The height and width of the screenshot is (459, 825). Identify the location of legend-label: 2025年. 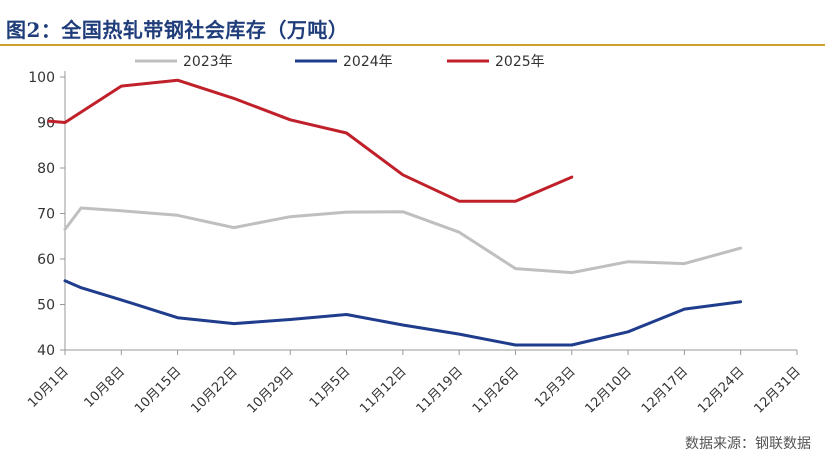
(520, 62).